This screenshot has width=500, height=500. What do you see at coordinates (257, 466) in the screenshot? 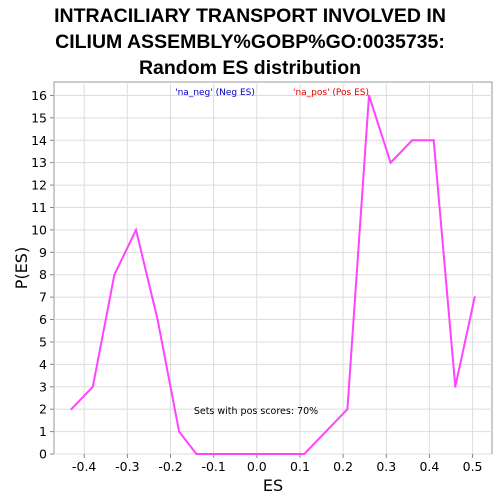
I see `x-tick-label: 0.0` at bounding box center [257, 466].